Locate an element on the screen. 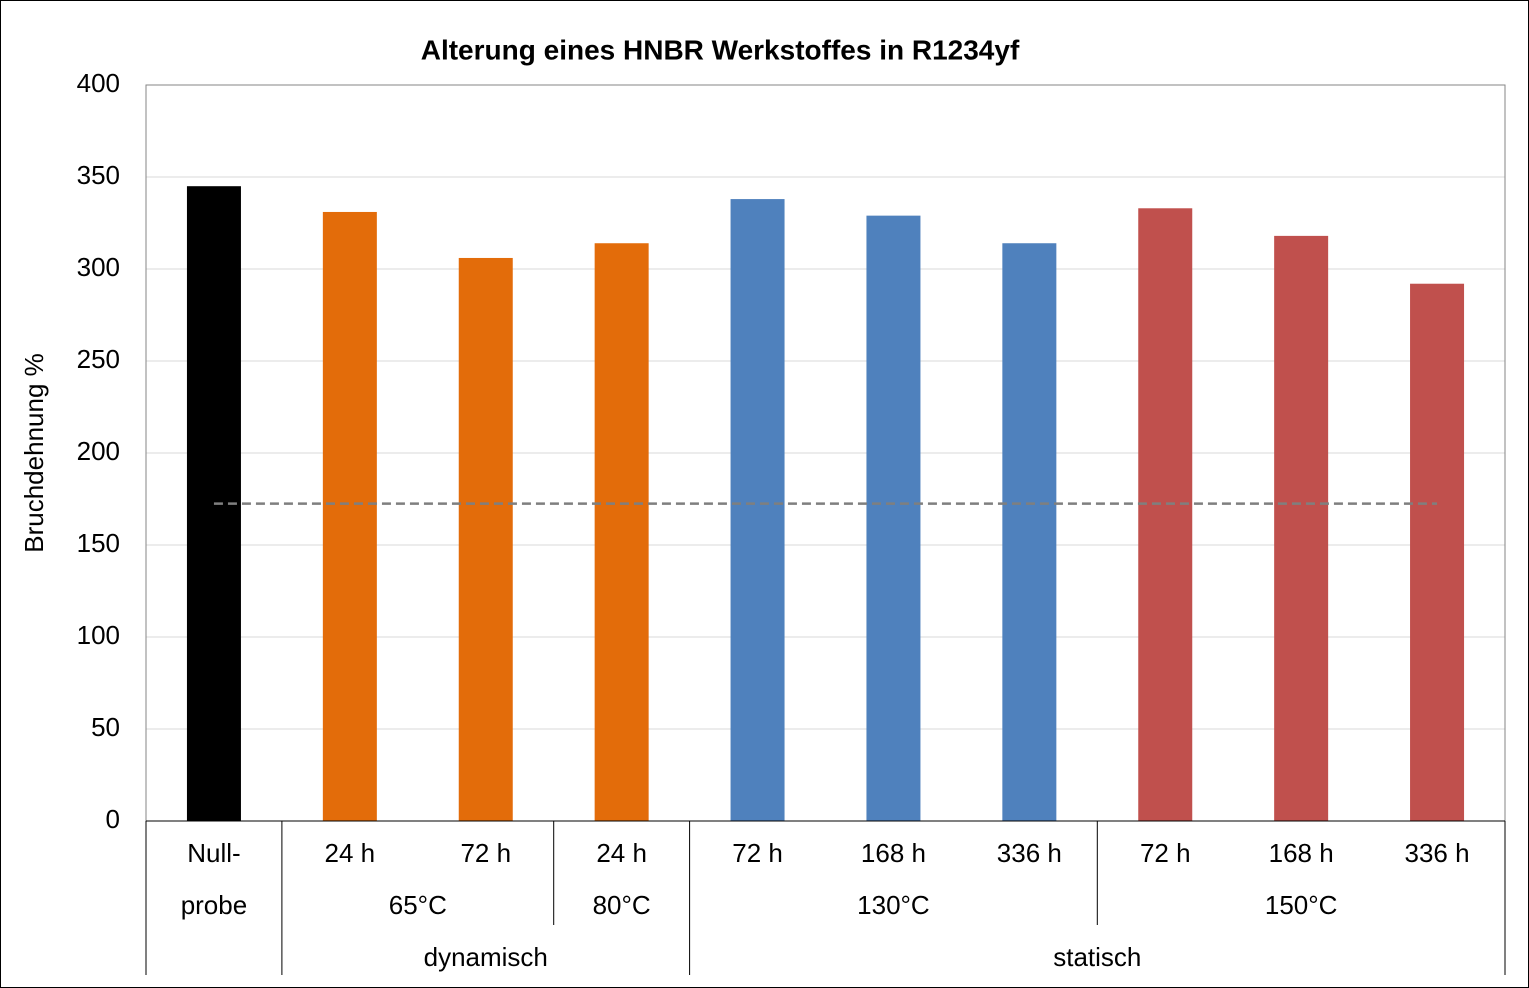  y-tick-label: 300 is located at coordinates (98, 267).